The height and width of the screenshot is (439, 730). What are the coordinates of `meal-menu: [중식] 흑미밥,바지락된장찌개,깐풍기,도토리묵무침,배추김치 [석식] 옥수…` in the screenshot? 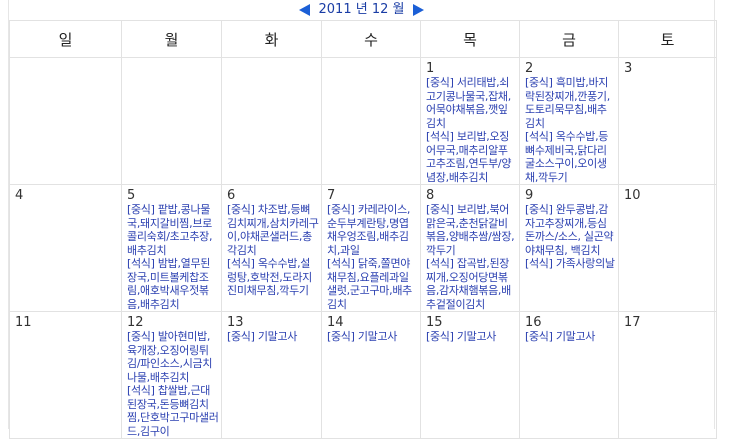 It's located at (567, 130).